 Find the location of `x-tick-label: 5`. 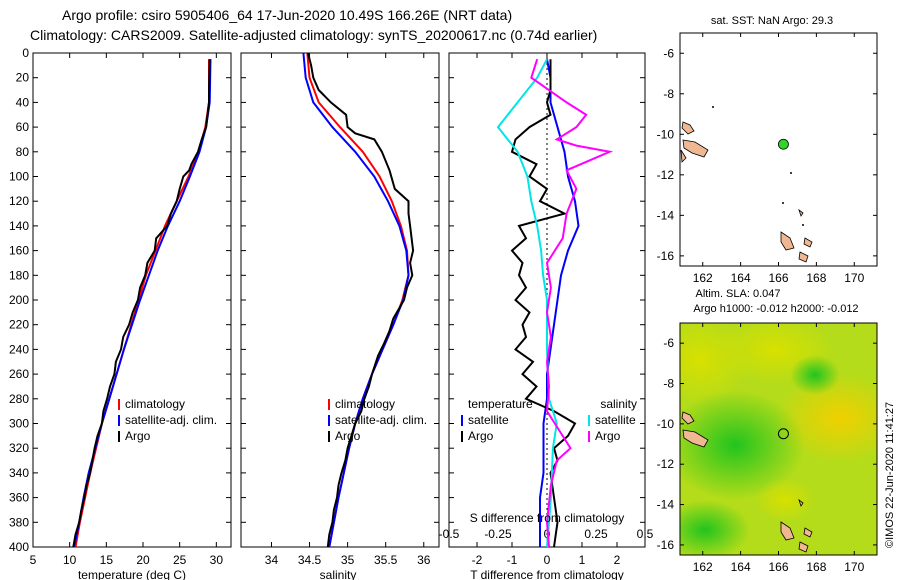

x-tick-label: 5 is located at coordinates (33, 560).